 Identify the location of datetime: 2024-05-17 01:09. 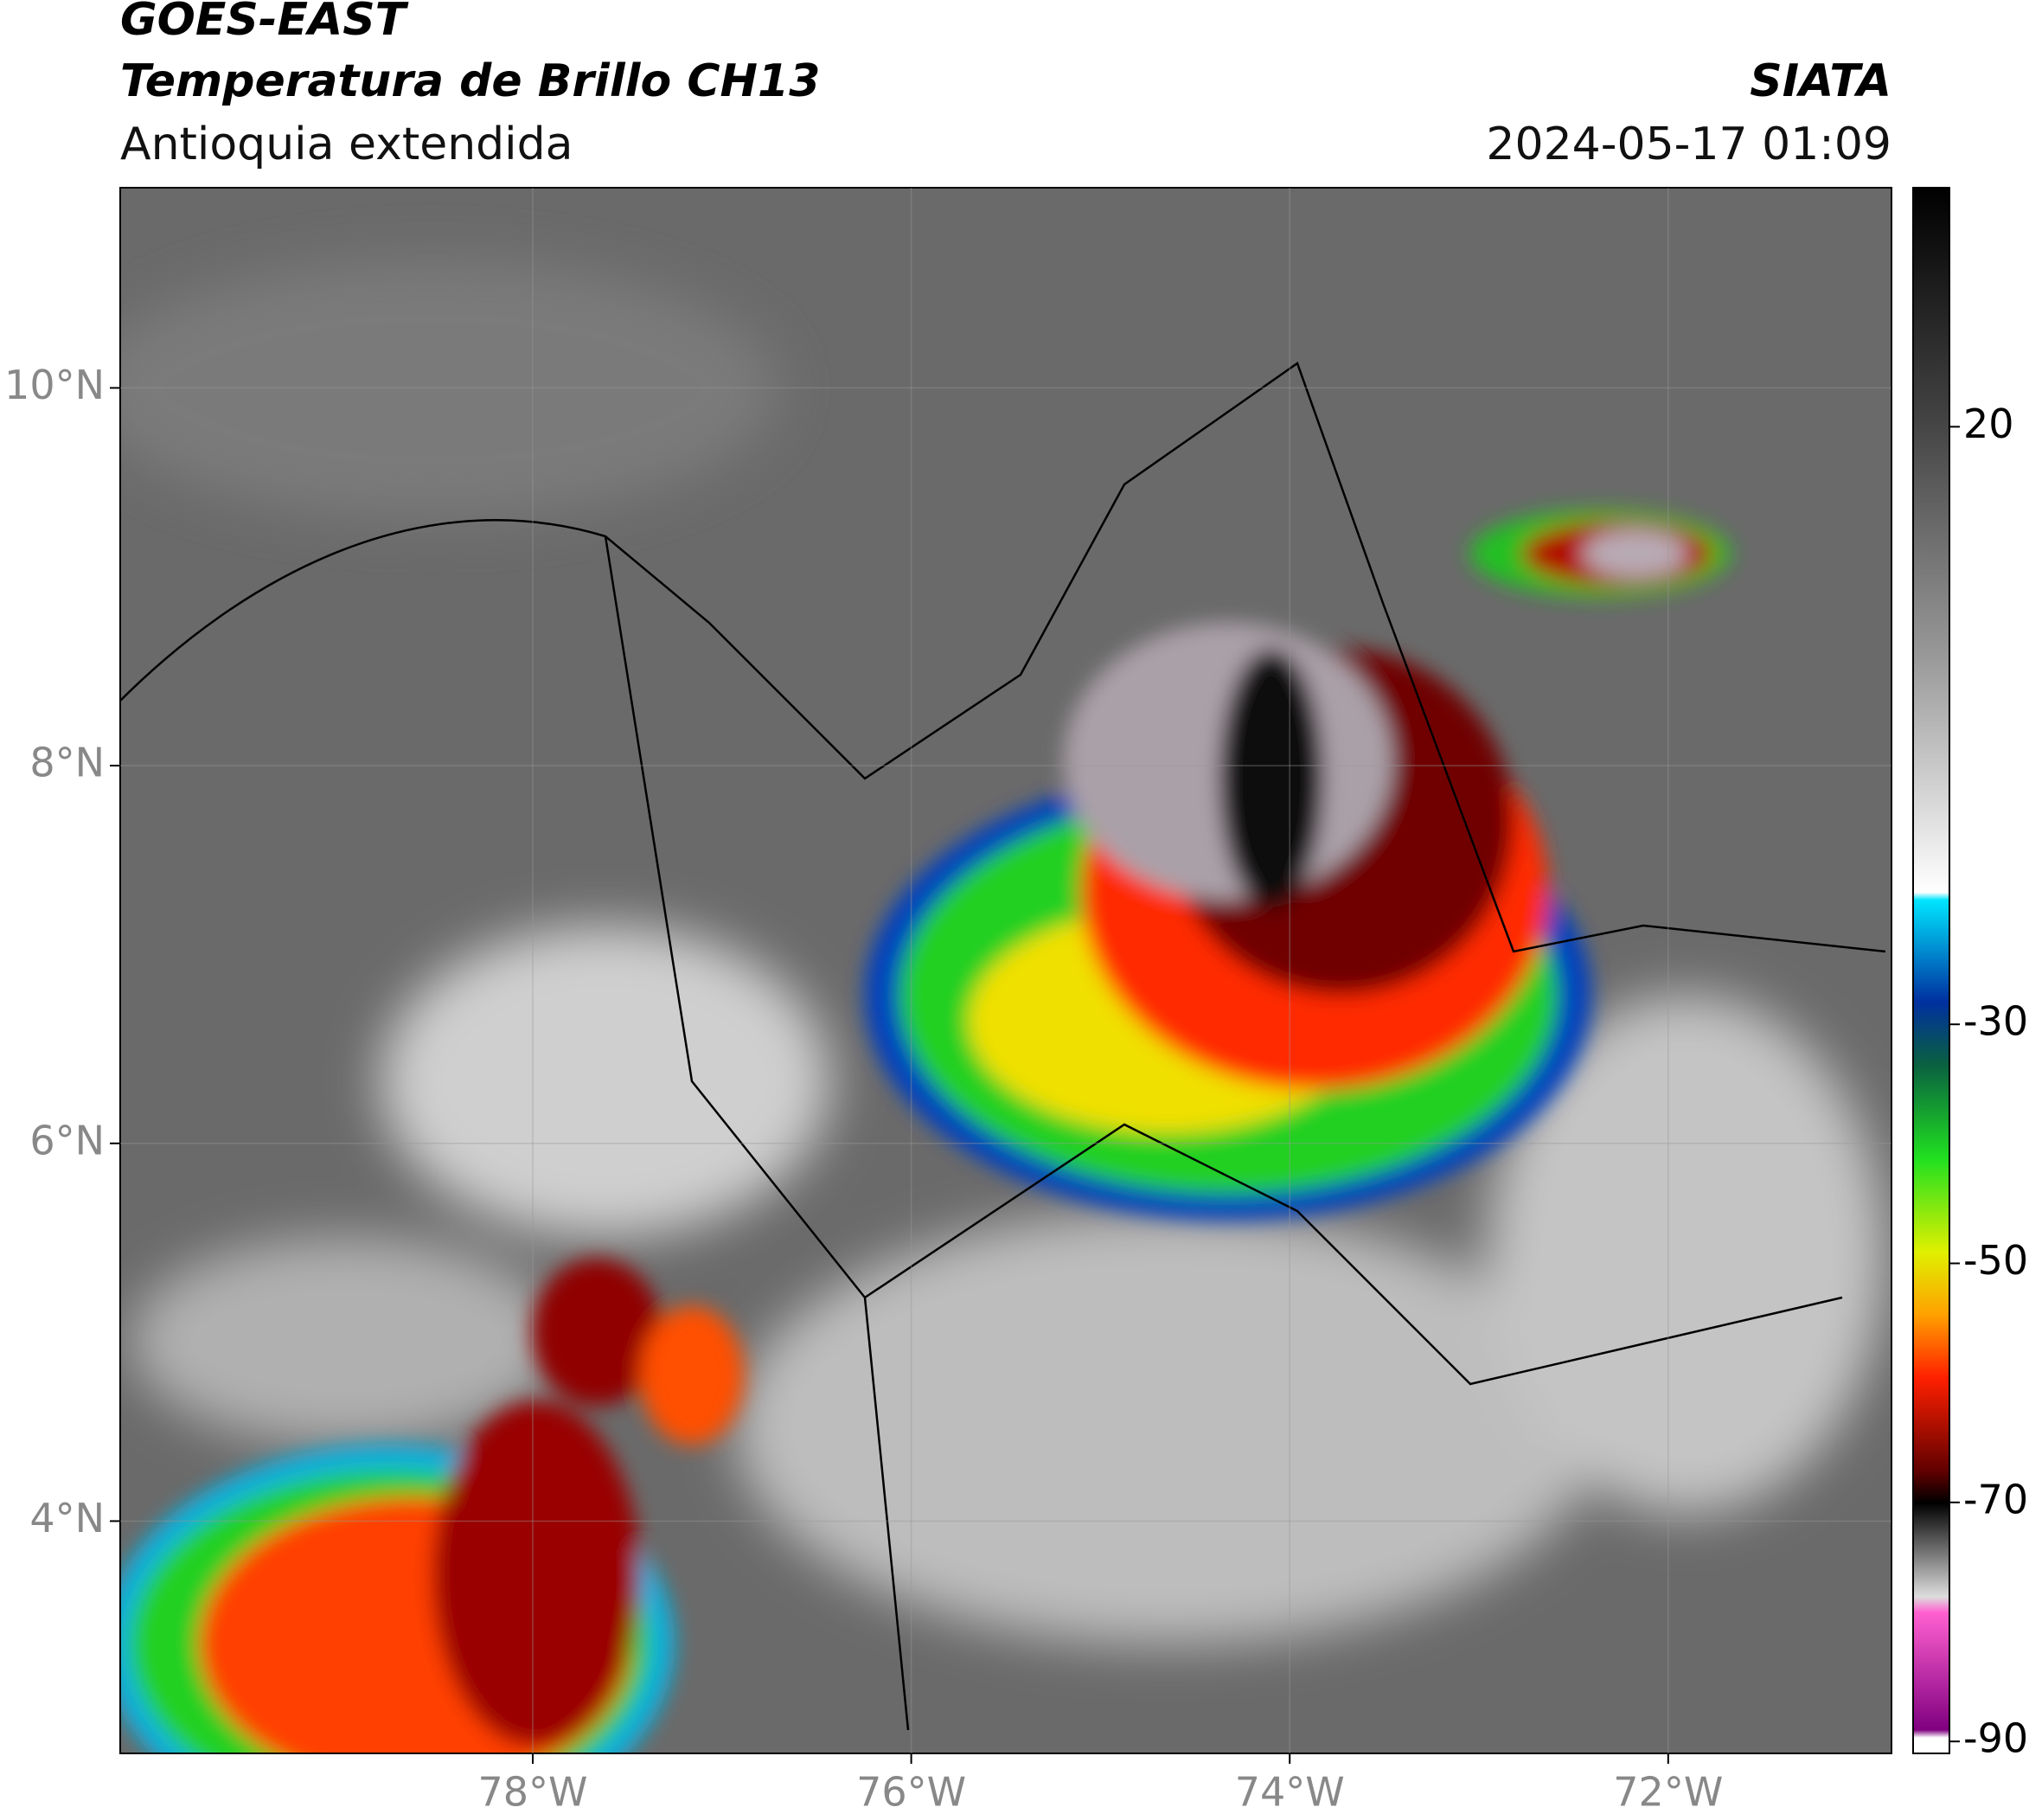
(1688, 144).